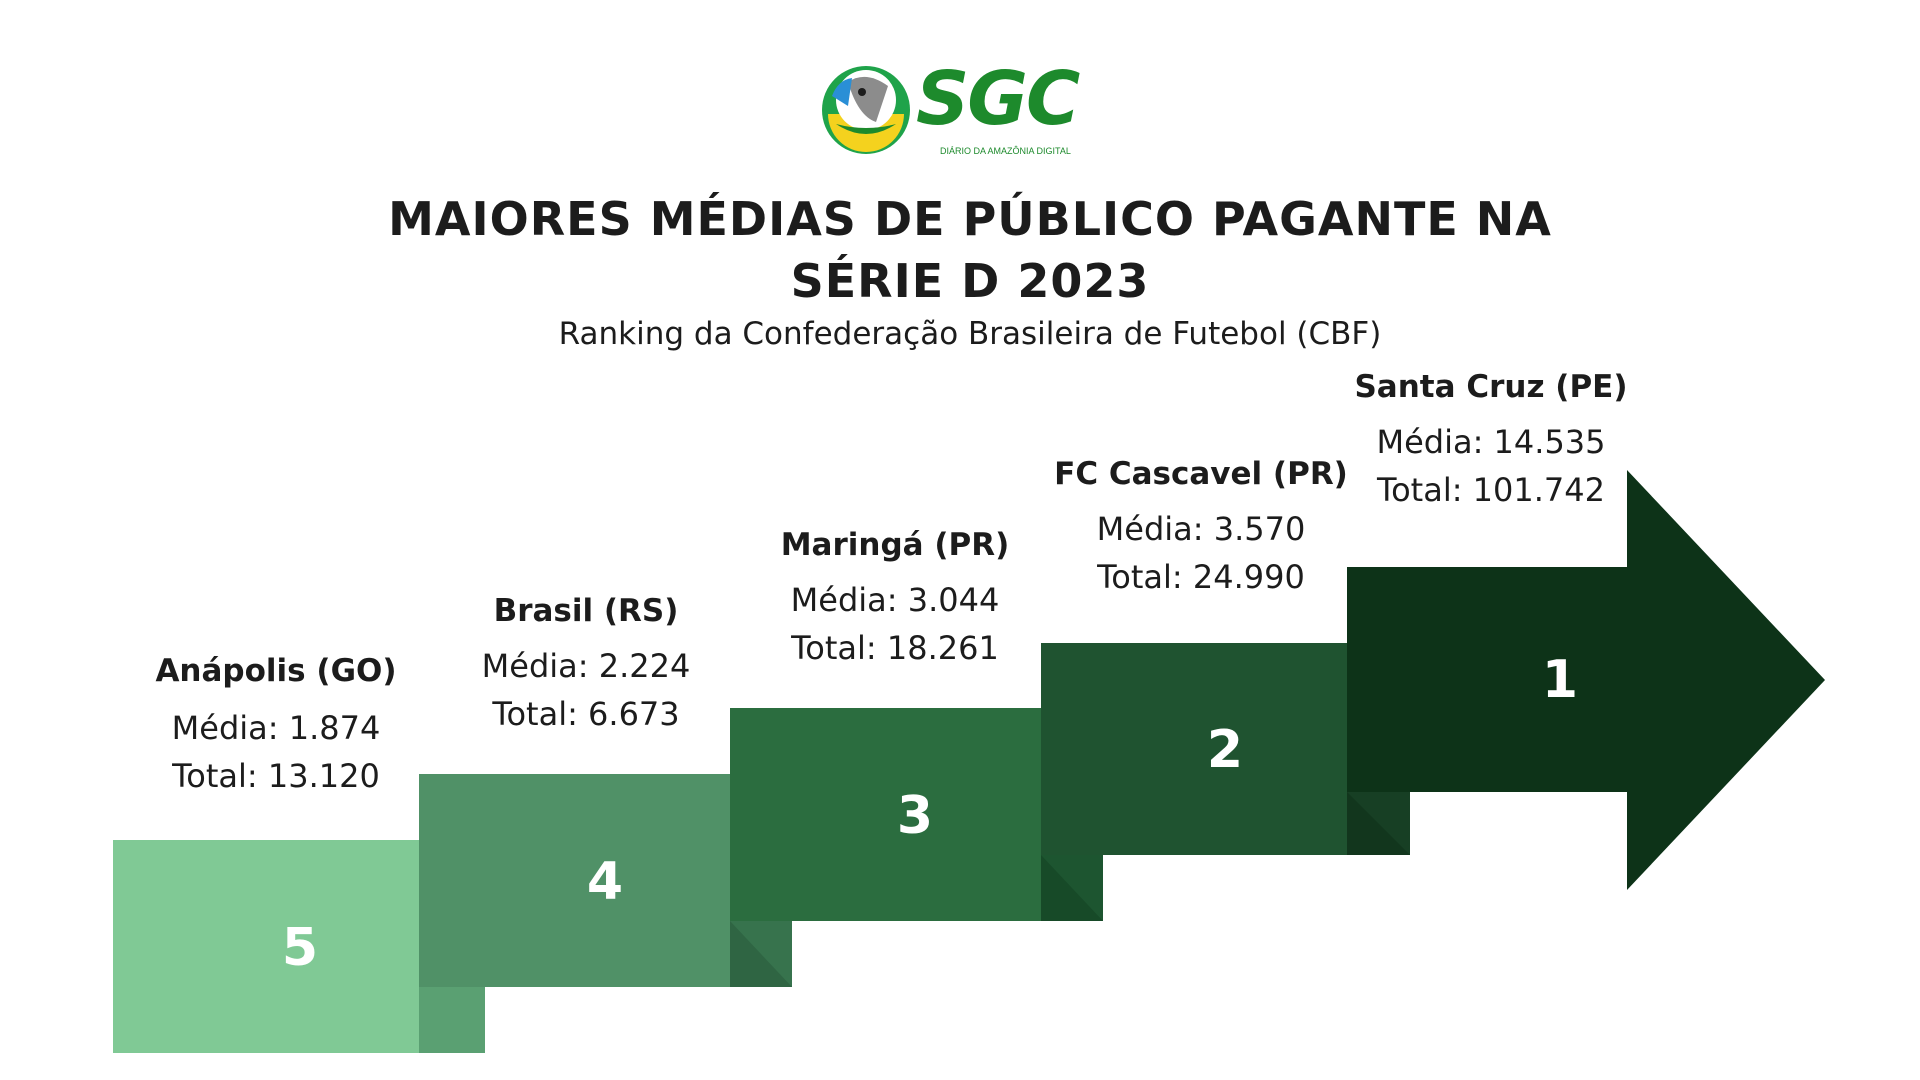 This screenshot has height=1080, width=1920. I want to click on step-5-block, so click(266, 946).